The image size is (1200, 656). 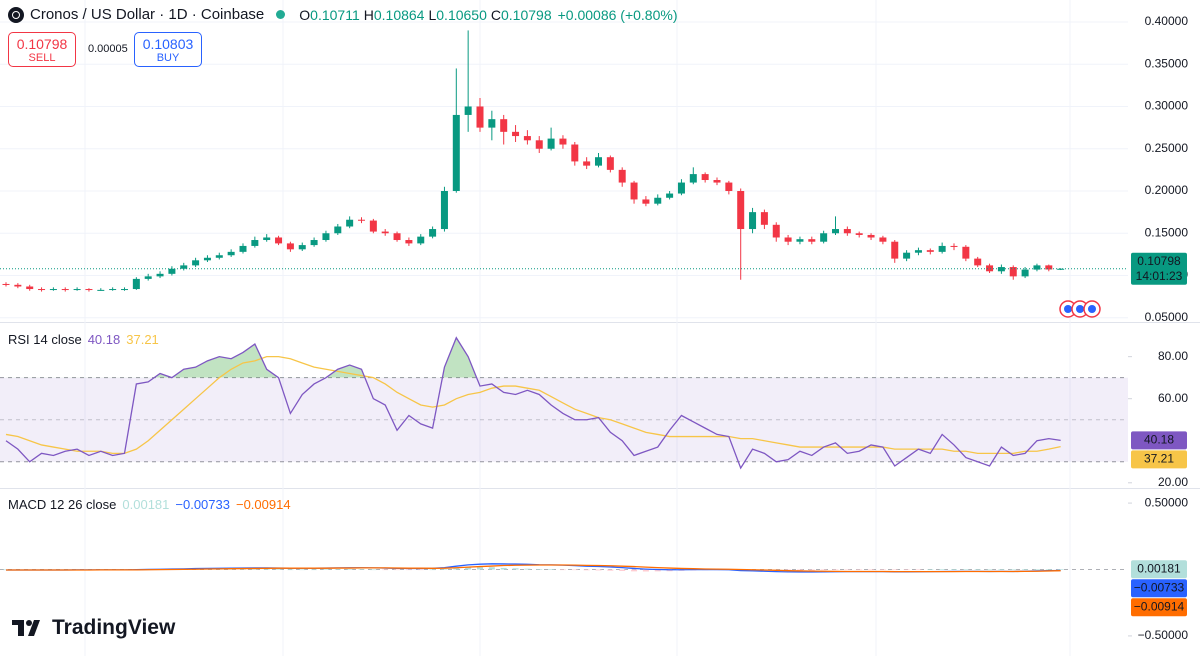 What do you see at coordinates (42, 49) in the screenshot?
I see `sell-button: 0.10798 SELL` at bounding box center [42, 49].